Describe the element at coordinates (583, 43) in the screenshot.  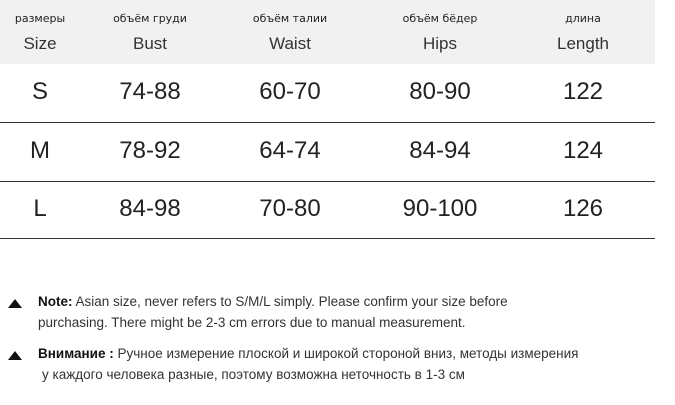
I see `header-en: Length` at that location.